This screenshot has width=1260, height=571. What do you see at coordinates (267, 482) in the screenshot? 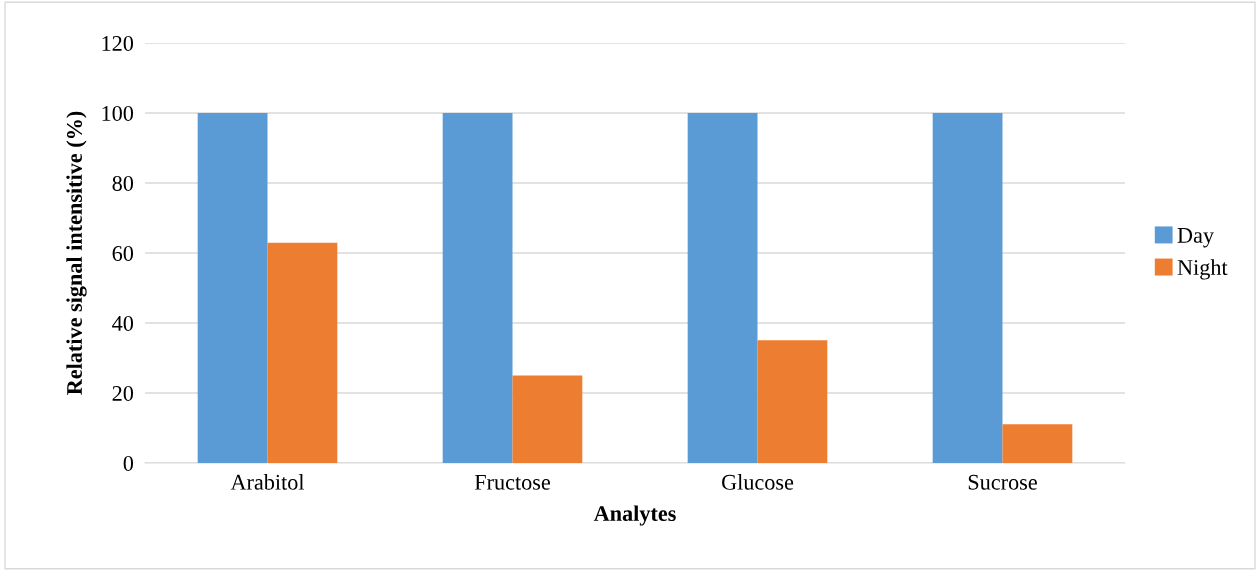
I see `x-tick-label: Arabitol` at bounding box center [267, 482].